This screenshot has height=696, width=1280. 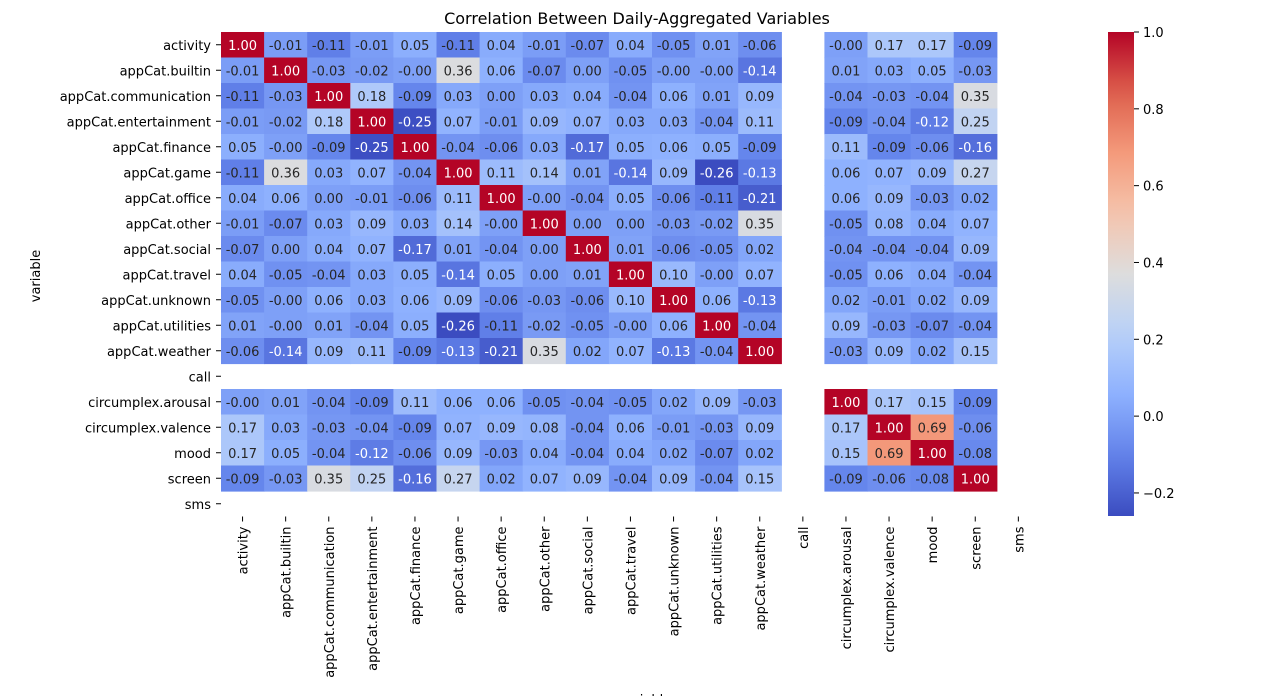 I want to click on cell-value-label: -0.09, so click(x=372, y=403).